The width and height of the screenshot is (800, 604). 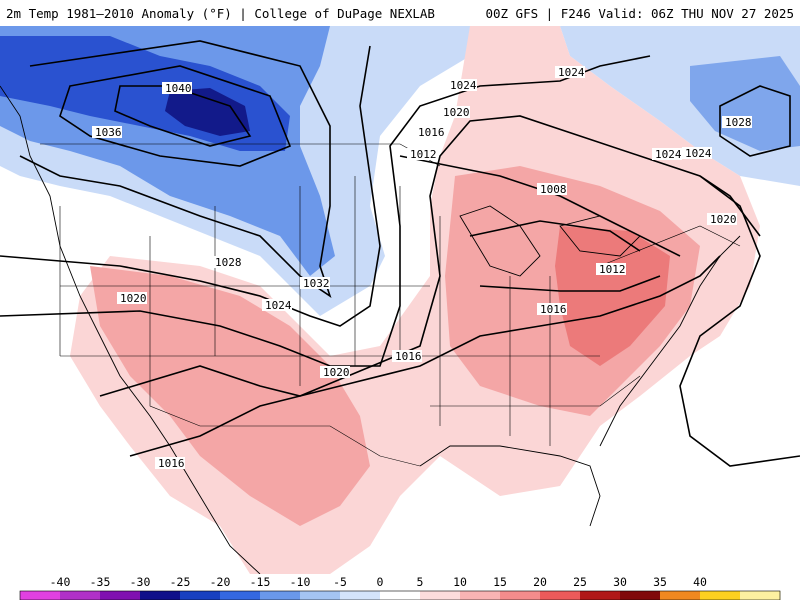 I want to click on isobar-label-1016-south: 1016, so click(x=408, y=356).